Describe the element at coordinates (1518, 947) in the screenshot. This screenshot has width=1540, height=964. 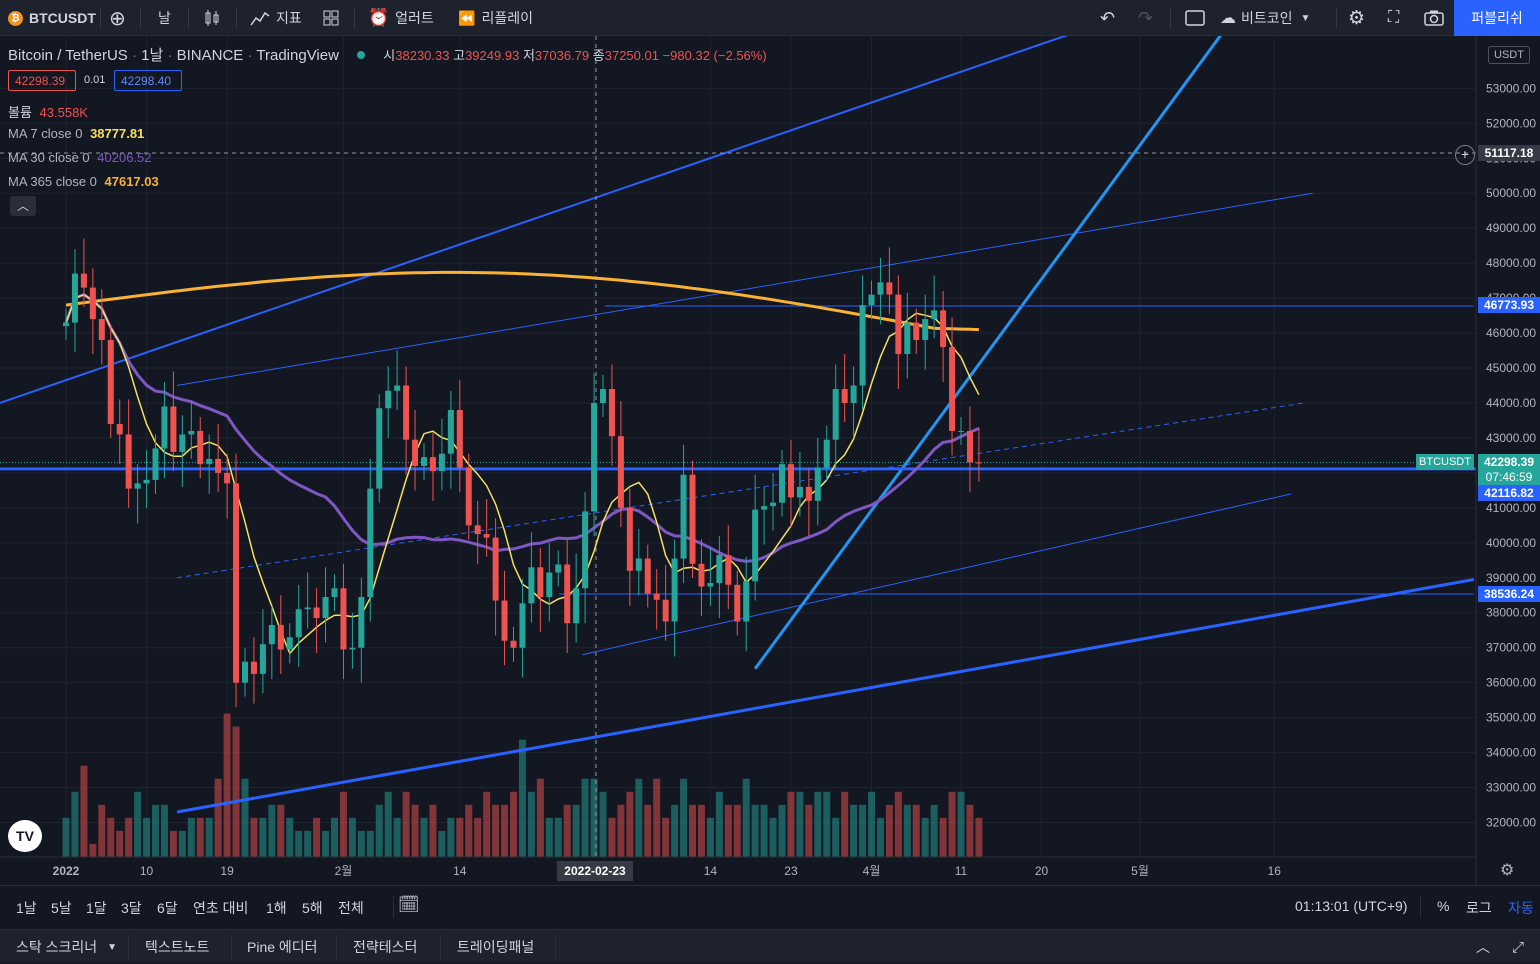
I see `maximize-panel-icon: ⤢` at that location.